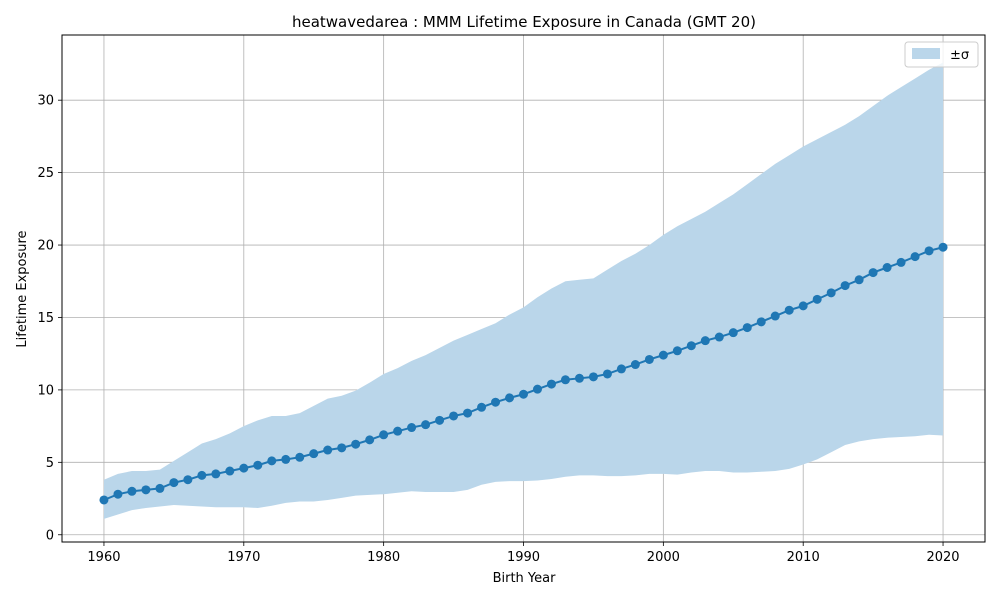 The height and width of the screenshot is (600, 1000). I want to click on x-ticks: 1960 1970 1980 1990 2000 2010 2020, so click(523, 553).